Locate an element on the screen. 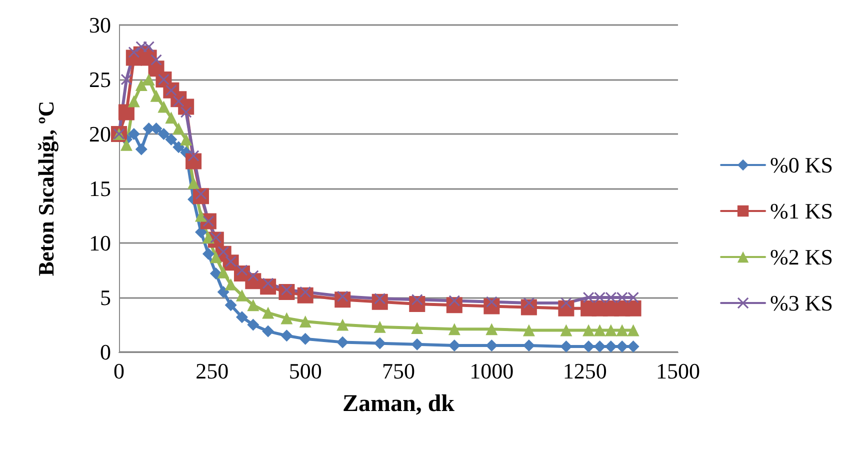 This screenshot has width=848, height=468. legend-label: %2 KS is located at coordinates (802, 257).